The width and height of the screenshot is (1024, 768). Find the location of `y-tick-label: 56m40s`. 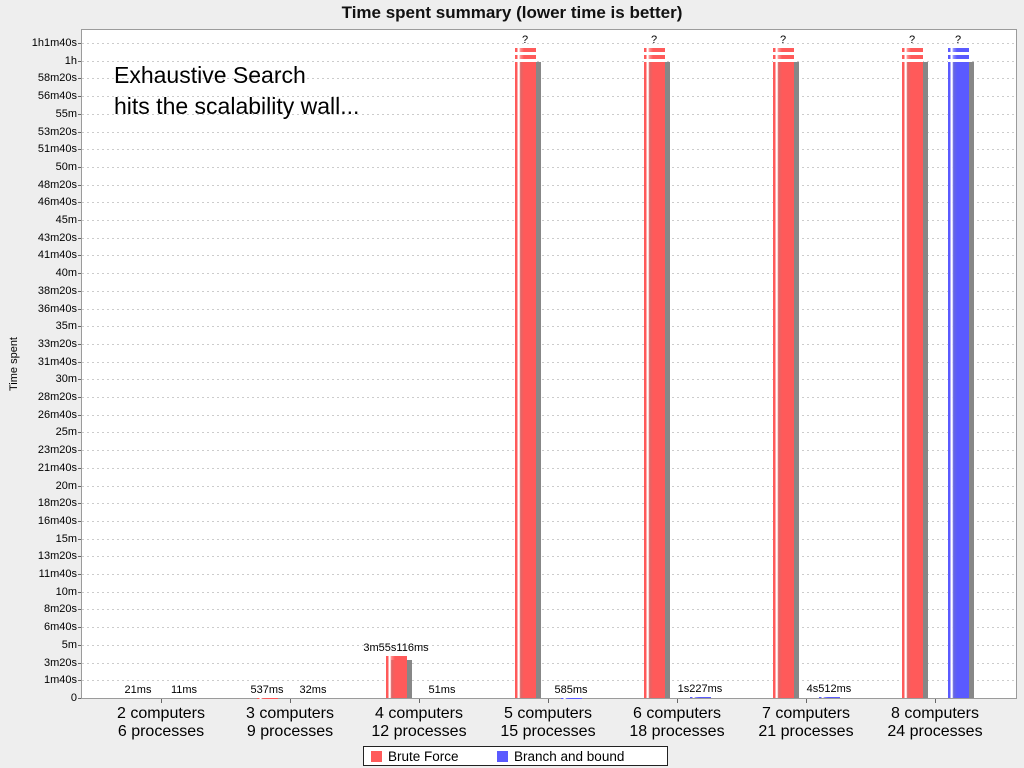

y-tick-label: 56m40s is located at coordinates (57, 96).